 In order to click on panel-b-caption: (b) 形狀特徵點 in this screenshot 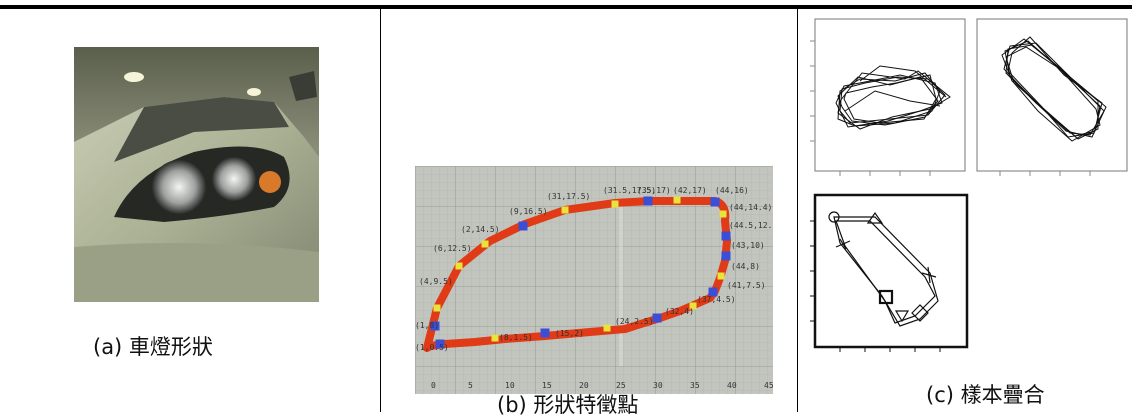, I will do `click(568, 405)`.